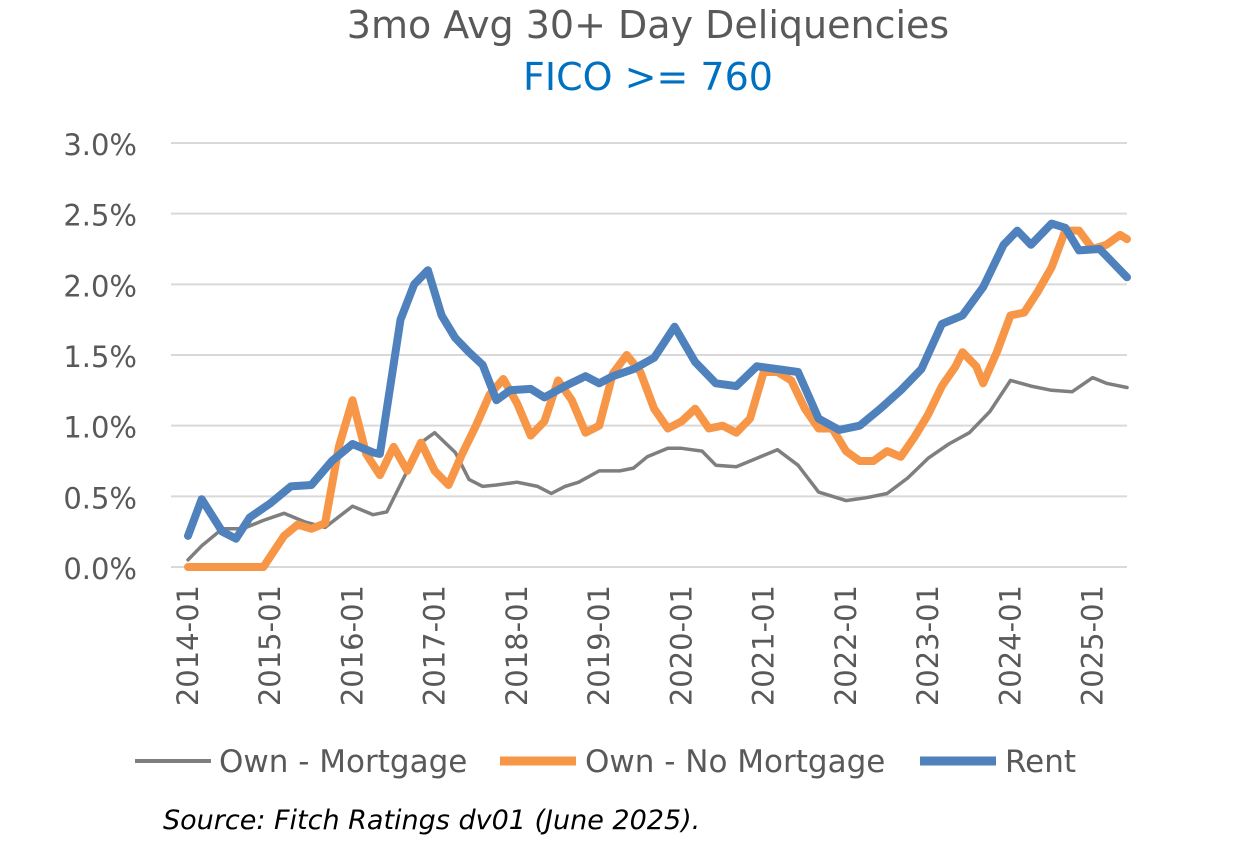 This screenshot has height=848, width=1238. Describe the element at coordinates (681, 645) in the screenshot. I see `x-tick-label: 2020-01` at that location.